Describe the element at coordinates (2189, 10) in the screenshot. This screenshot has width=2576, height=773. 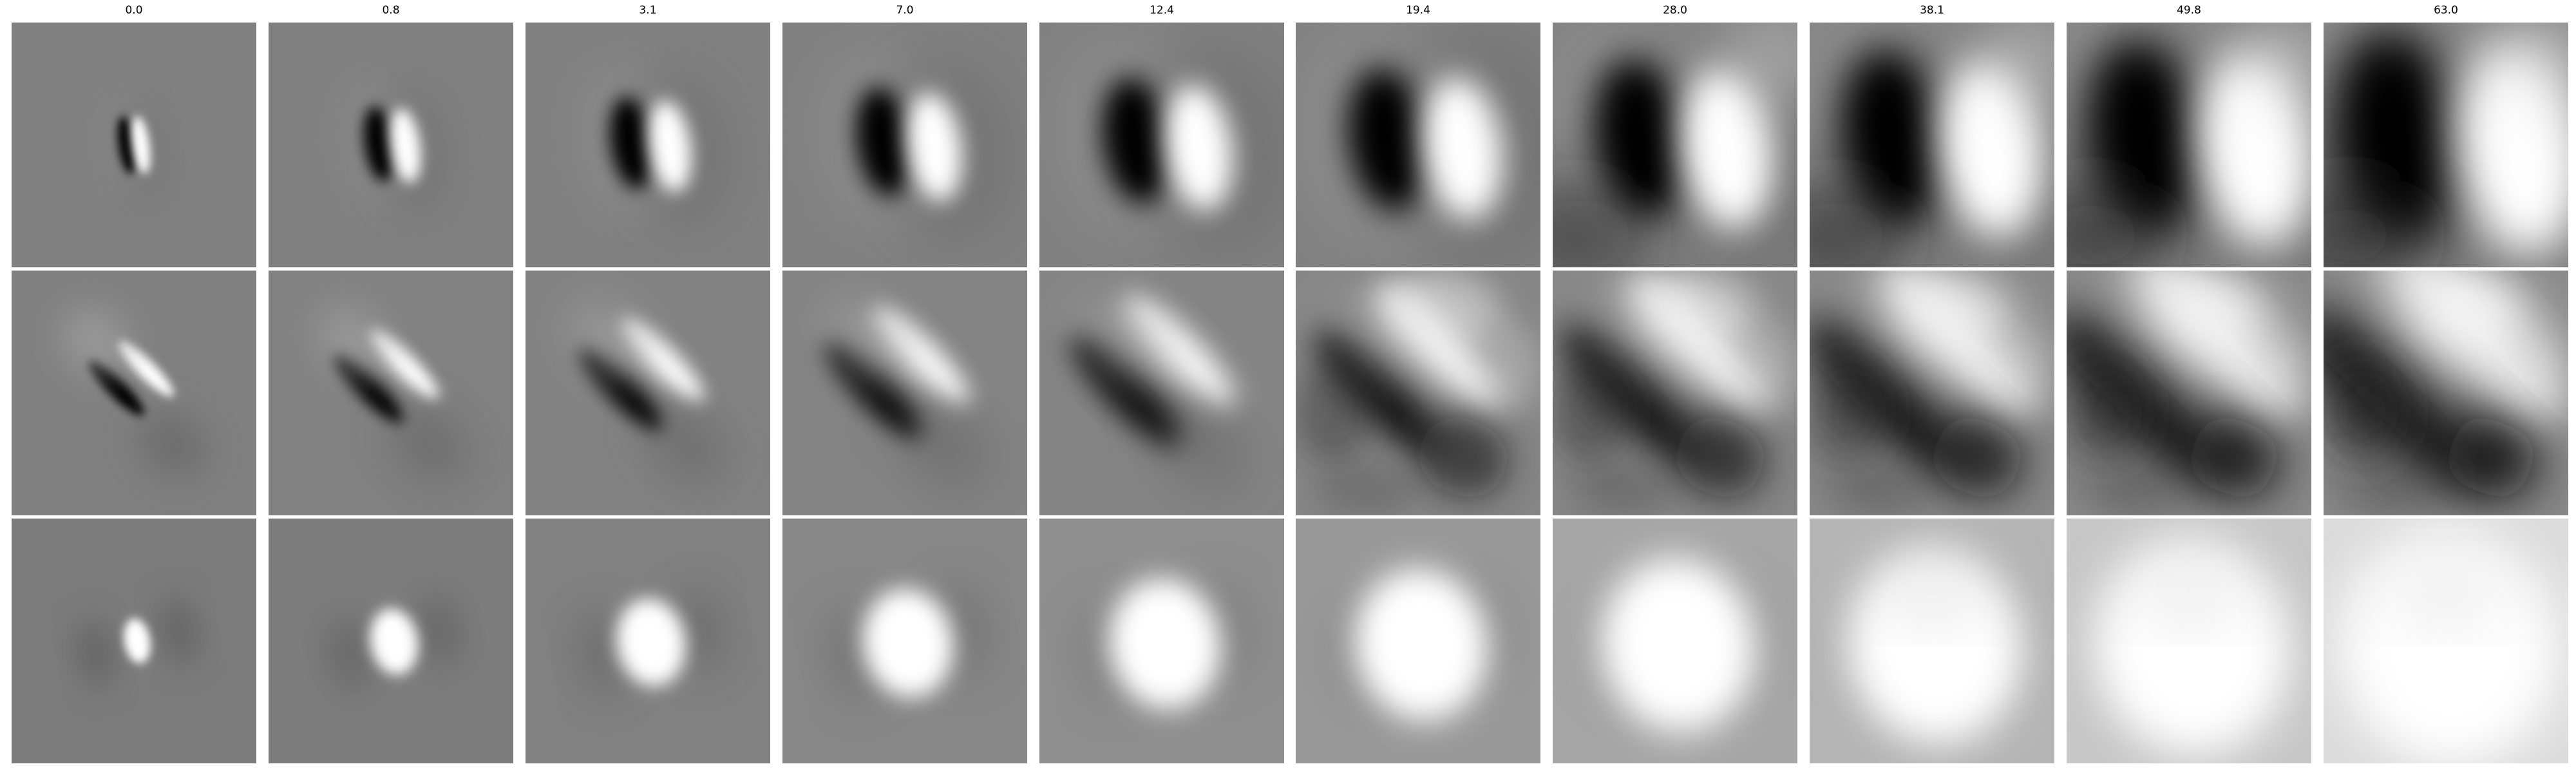
I see `column-title: 49.8` at that location.